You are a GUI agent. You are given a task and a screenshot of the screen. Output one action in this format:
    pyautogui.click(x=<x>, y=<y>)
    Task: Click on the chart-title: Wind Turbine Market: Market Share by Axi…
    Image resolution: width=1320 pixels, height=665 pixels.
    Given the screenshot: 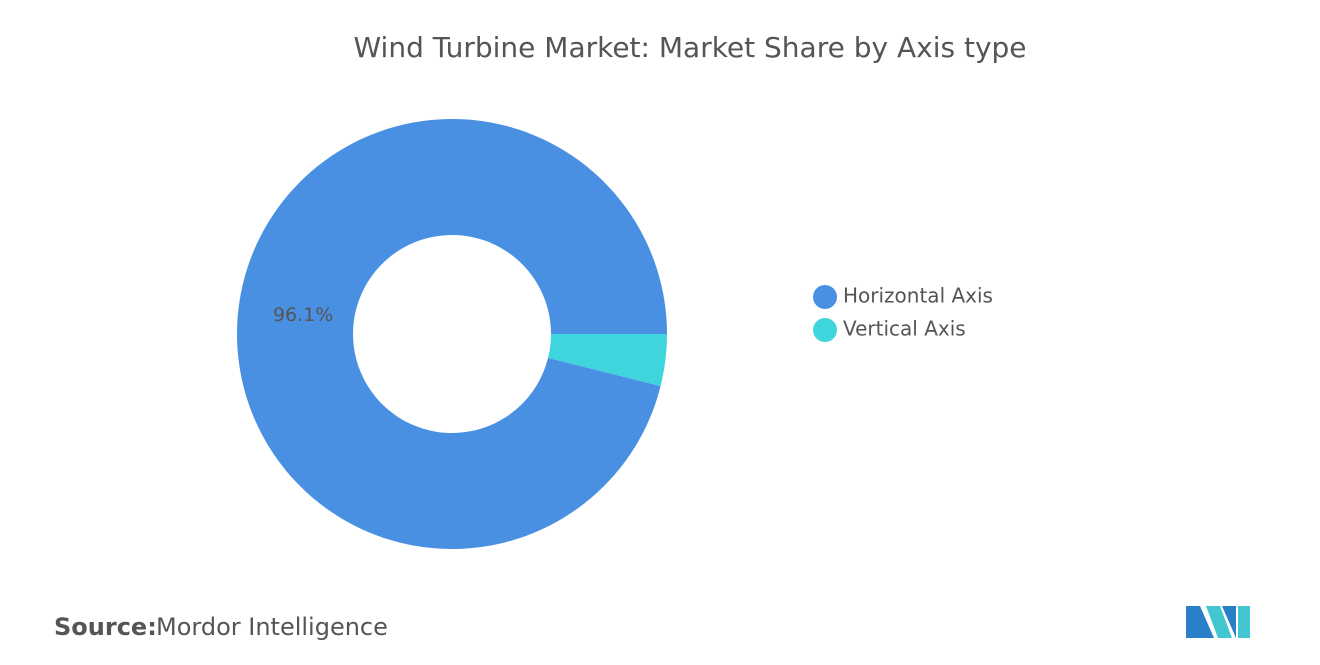 What is the action you would take?
    pyautogui.click(x=689, y=47)
    